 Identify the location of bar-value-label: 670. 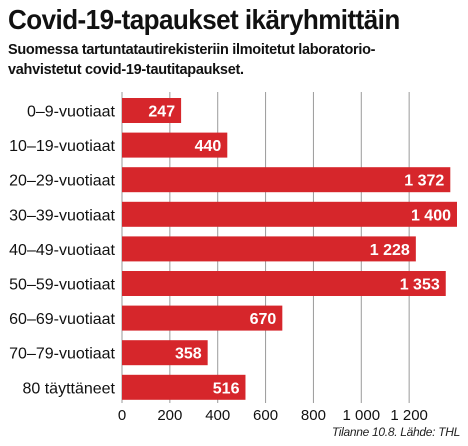
(263, 319).